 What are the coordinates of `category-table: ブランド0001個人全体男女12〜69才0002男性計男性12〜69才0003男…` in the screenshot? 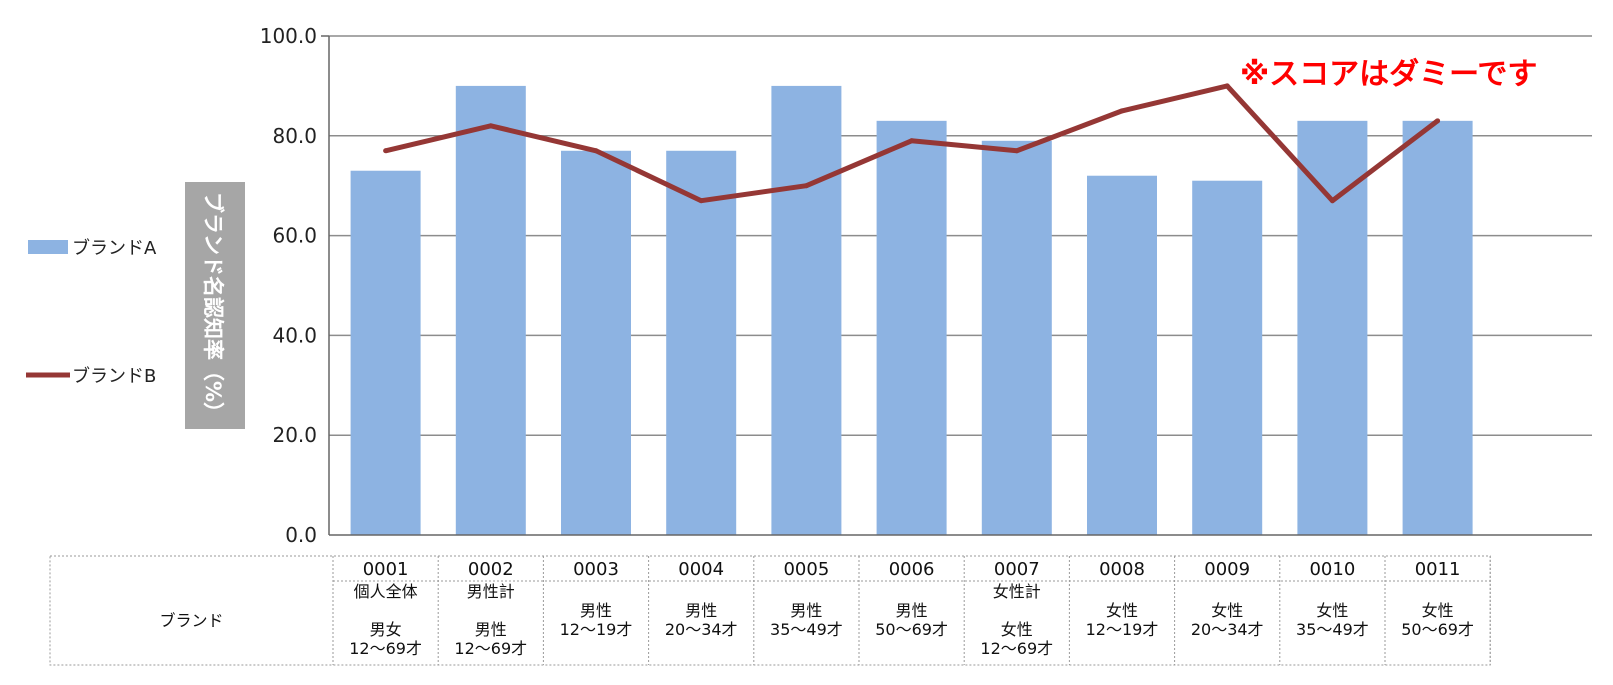 It's located at (770, 610).